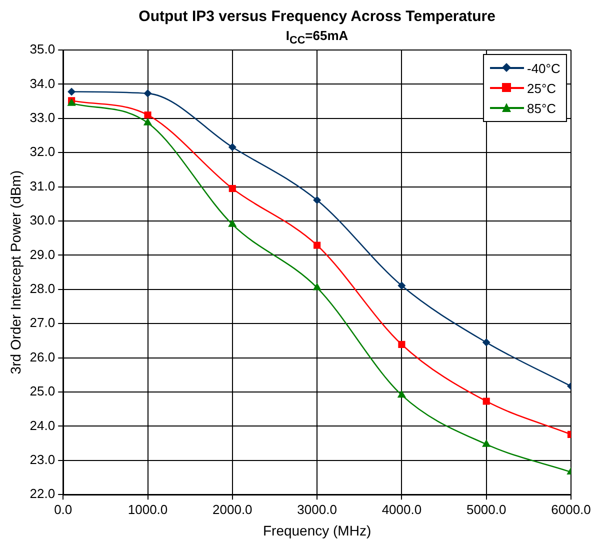  I want to click on y-tick-label: 25.0, so click(43, 391).